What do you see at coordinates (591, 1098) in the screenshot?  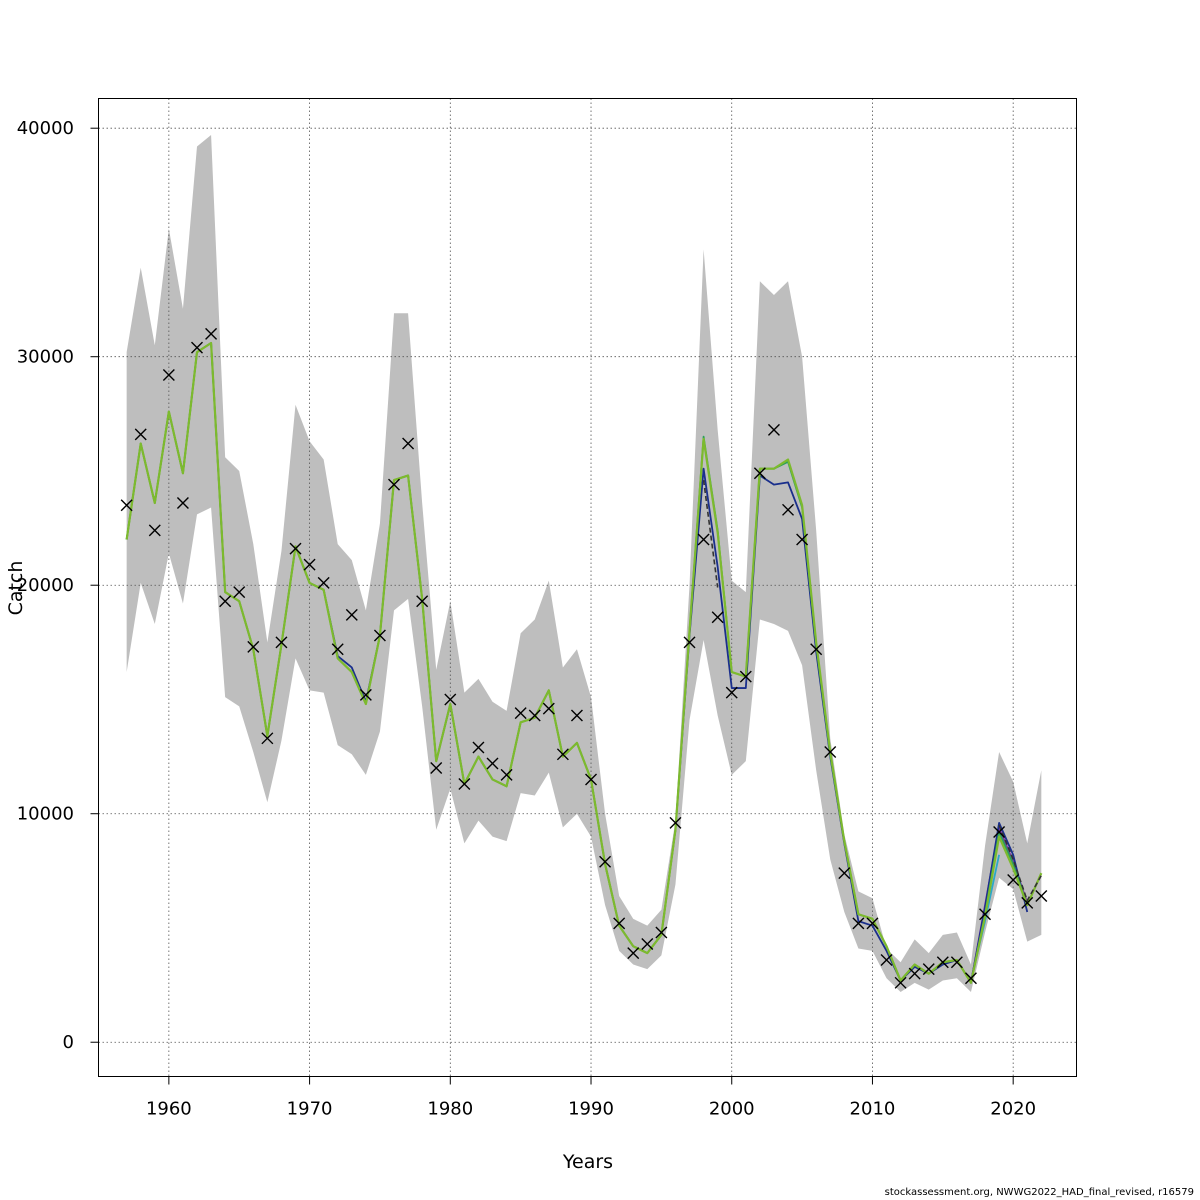 I see `x-axis: 1960 1970 1980 1990 2000 2010 2020` at bounding box center [591, 1098].